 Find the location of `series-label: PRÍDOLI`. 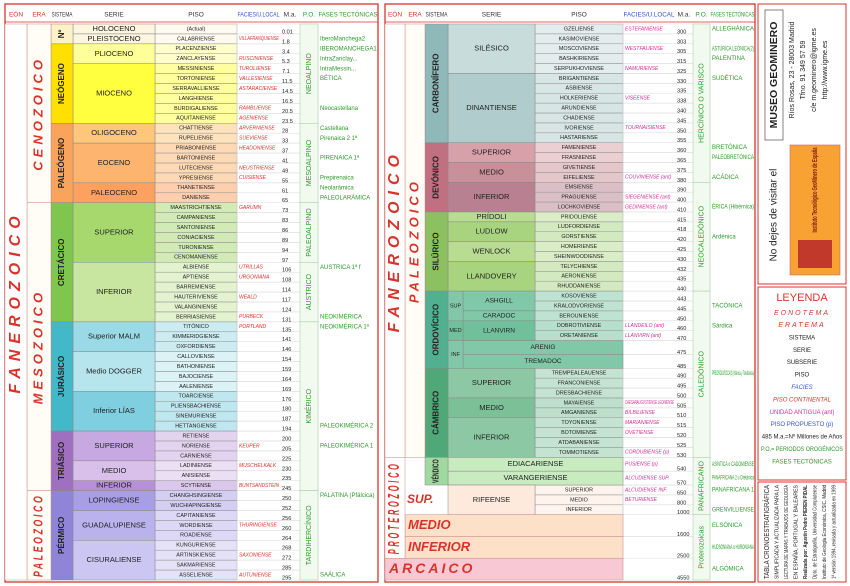

series-label: PRÍDOLI is located at coordinates (491, 216).